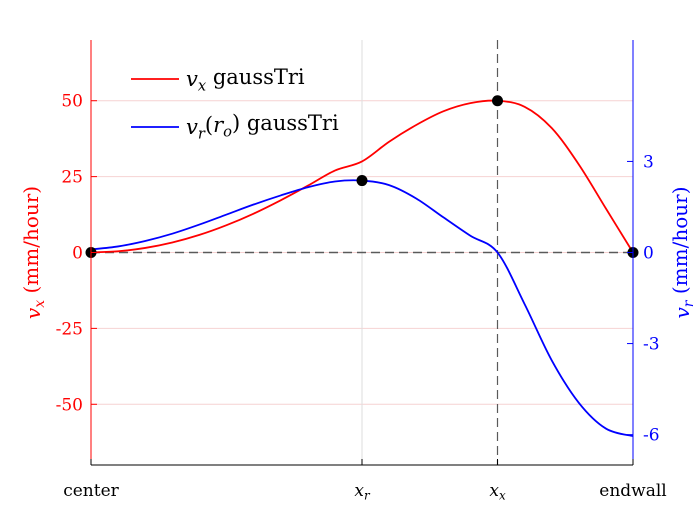 The height and width of the screenshot is (525, 700). What do you see at coordinates (632, 491) in the screenshot?
I see `x-tick-label: endwall` at bounding box center [632, 491].